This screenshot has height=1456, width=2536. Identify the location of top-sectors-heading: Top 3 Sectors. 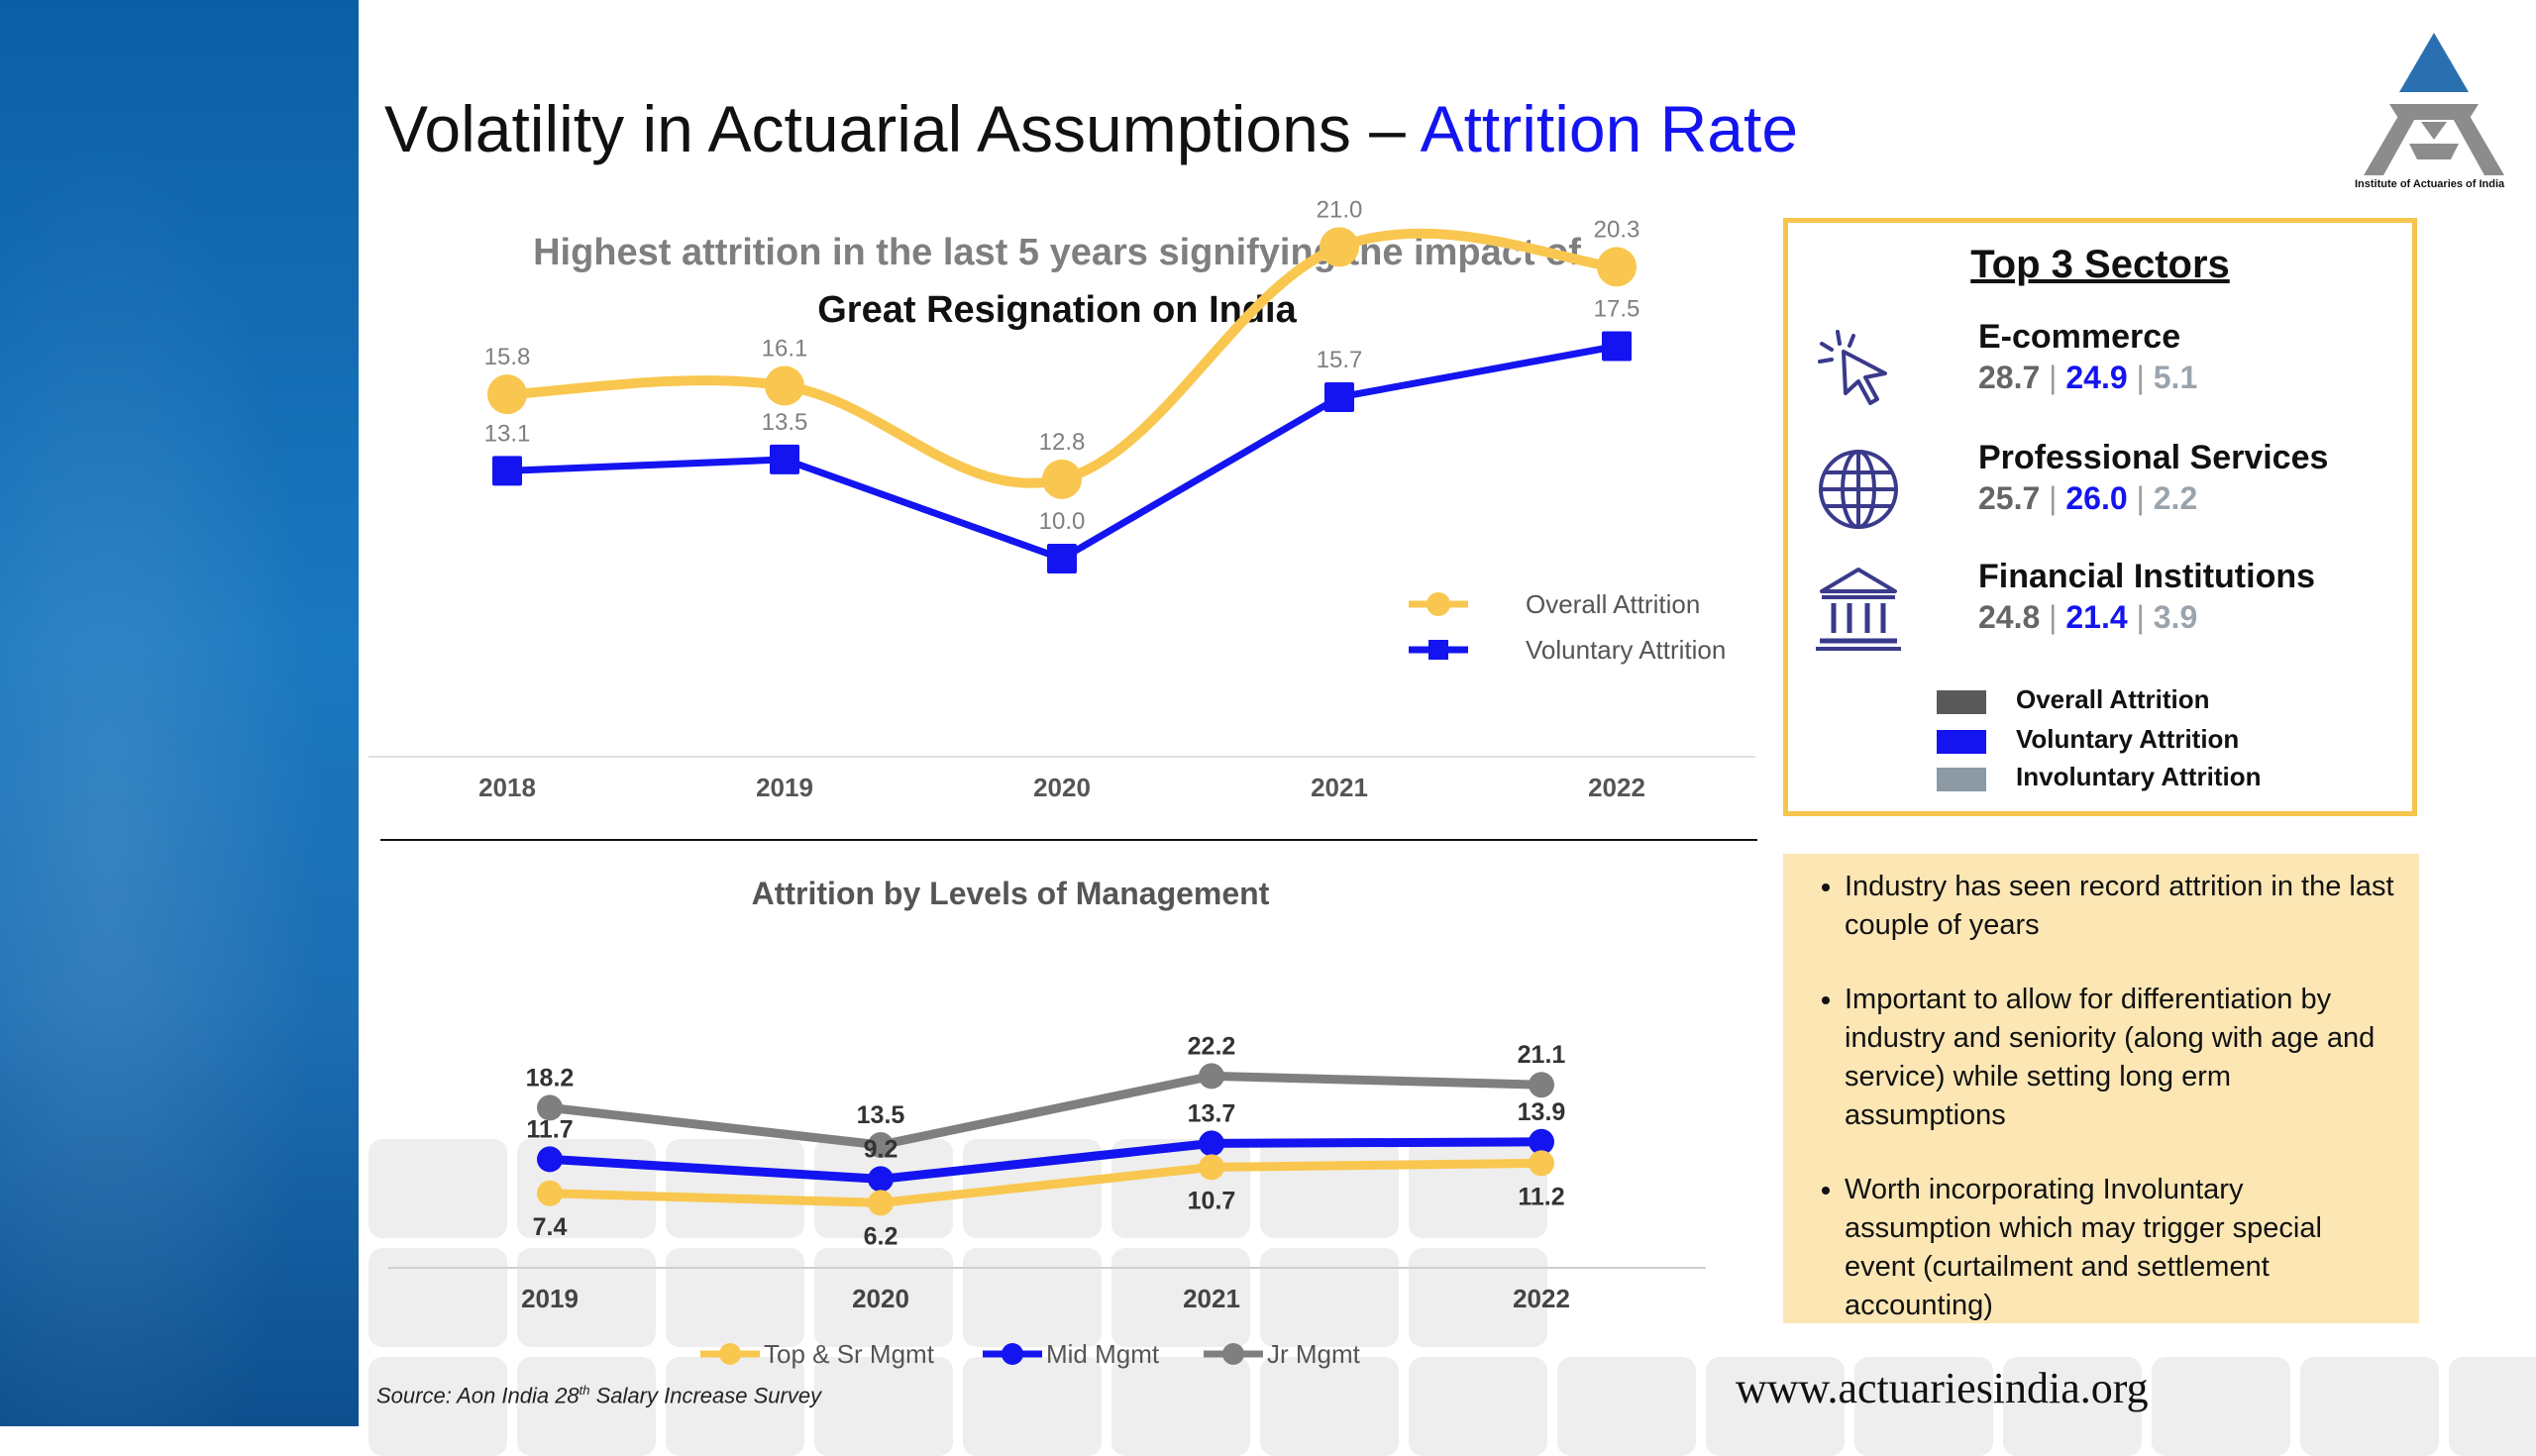
(2100, 264).